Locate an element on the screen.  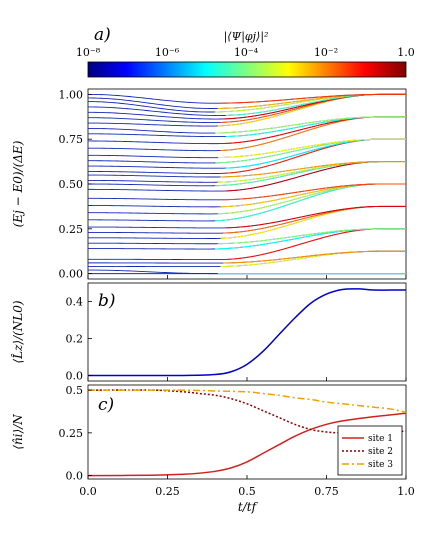
x-tick-label: 0.75 is located at coordinates (326, 491).